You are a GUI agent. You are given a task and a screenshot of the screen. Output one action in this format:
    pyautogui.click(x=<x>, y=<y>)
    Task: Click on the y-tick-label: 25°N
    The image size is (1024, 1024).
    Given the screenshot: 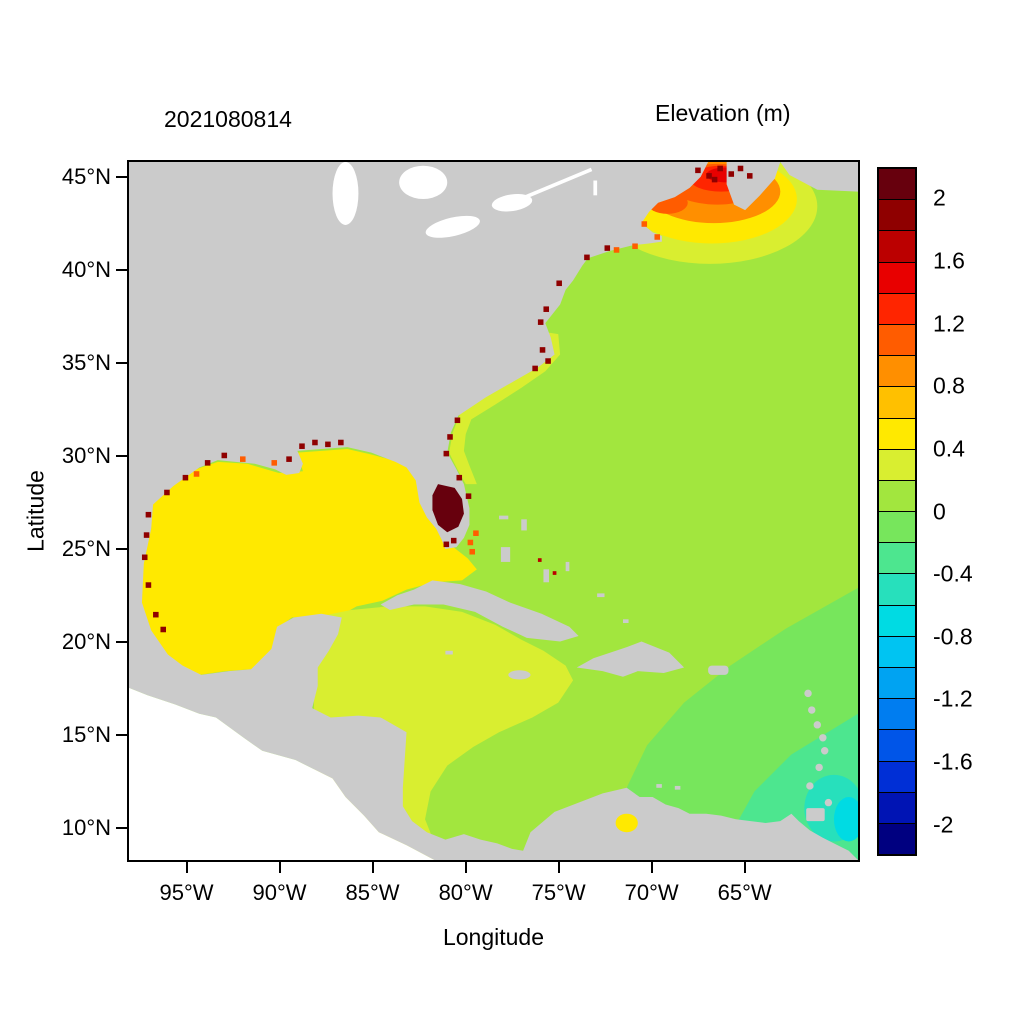 What is the action you would take?
    pyautogui.click(x=86, y=549)
    